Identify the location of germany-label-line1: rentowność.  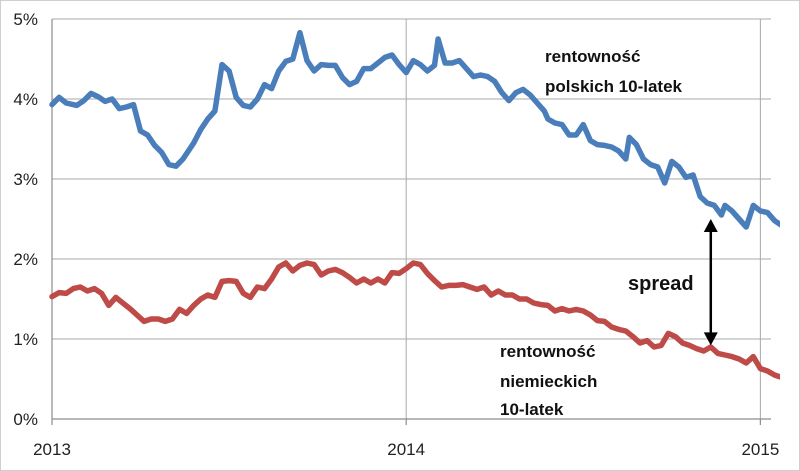
(547, 351).